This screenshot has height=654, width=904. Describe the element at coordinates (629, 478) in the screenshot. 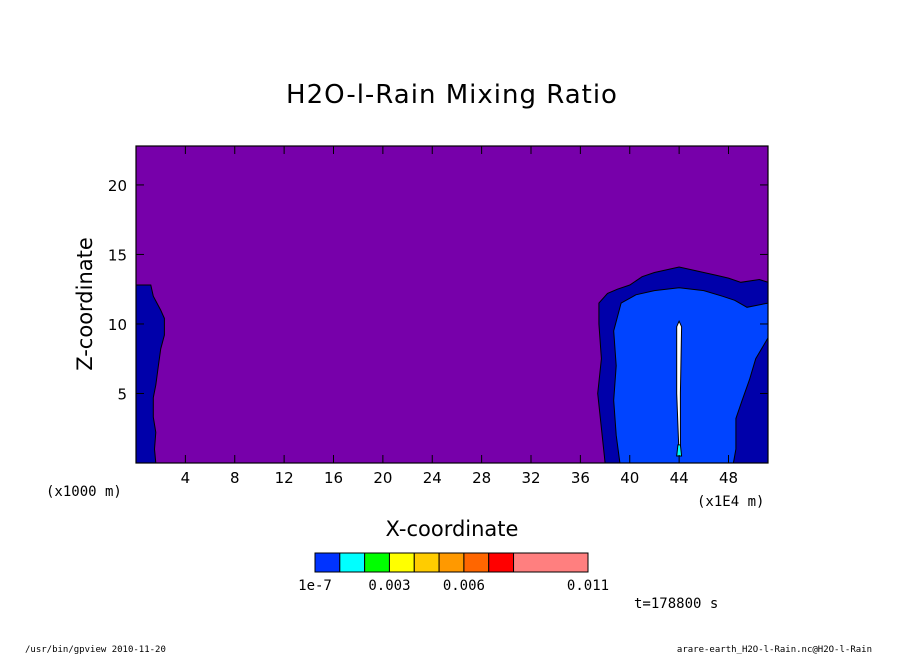

I see `x-tick-label: 40` at that location.